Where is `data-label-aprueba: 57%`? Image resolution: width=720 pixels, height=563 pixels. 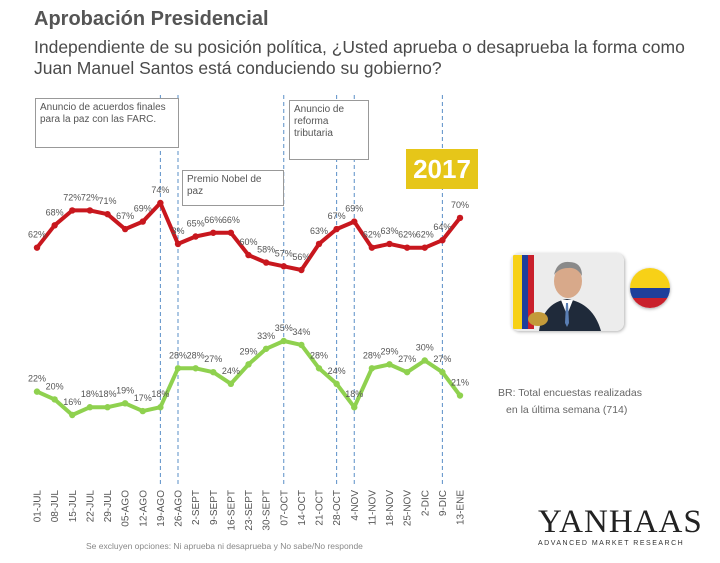 data-label-aprueba: 57% is located at coordinates (284, 253).